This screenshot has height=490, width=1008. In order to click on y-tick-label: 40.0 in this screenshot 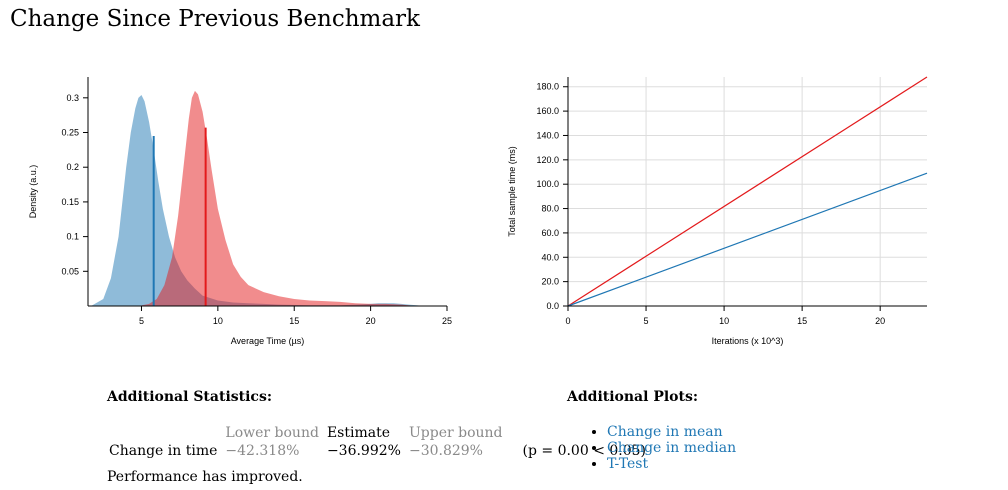, I will do `click(550, 257)`.